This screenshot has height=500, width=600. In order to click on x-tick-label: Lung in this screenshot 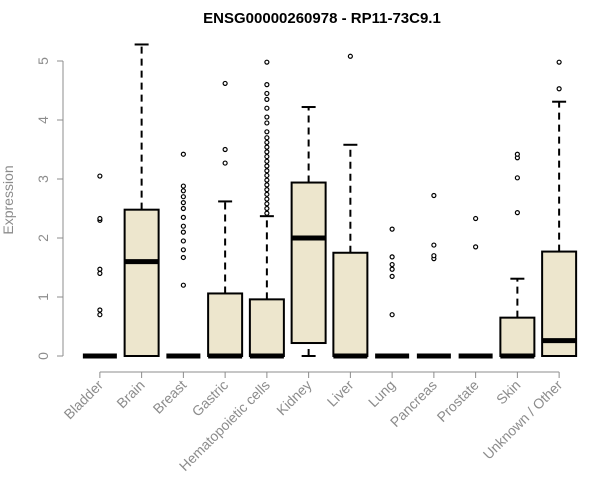, I will do `click(381, 393)`.